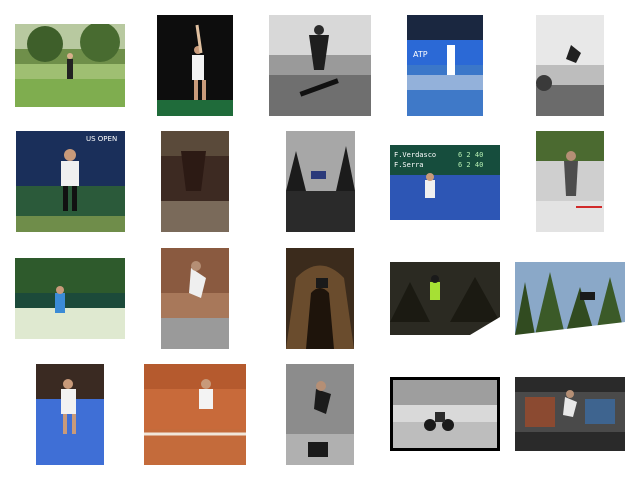 Image resolution: width=640 pixels, height=480 pixels. I want to click on banner-text-us-open: US OPEN, so click(101, 139).